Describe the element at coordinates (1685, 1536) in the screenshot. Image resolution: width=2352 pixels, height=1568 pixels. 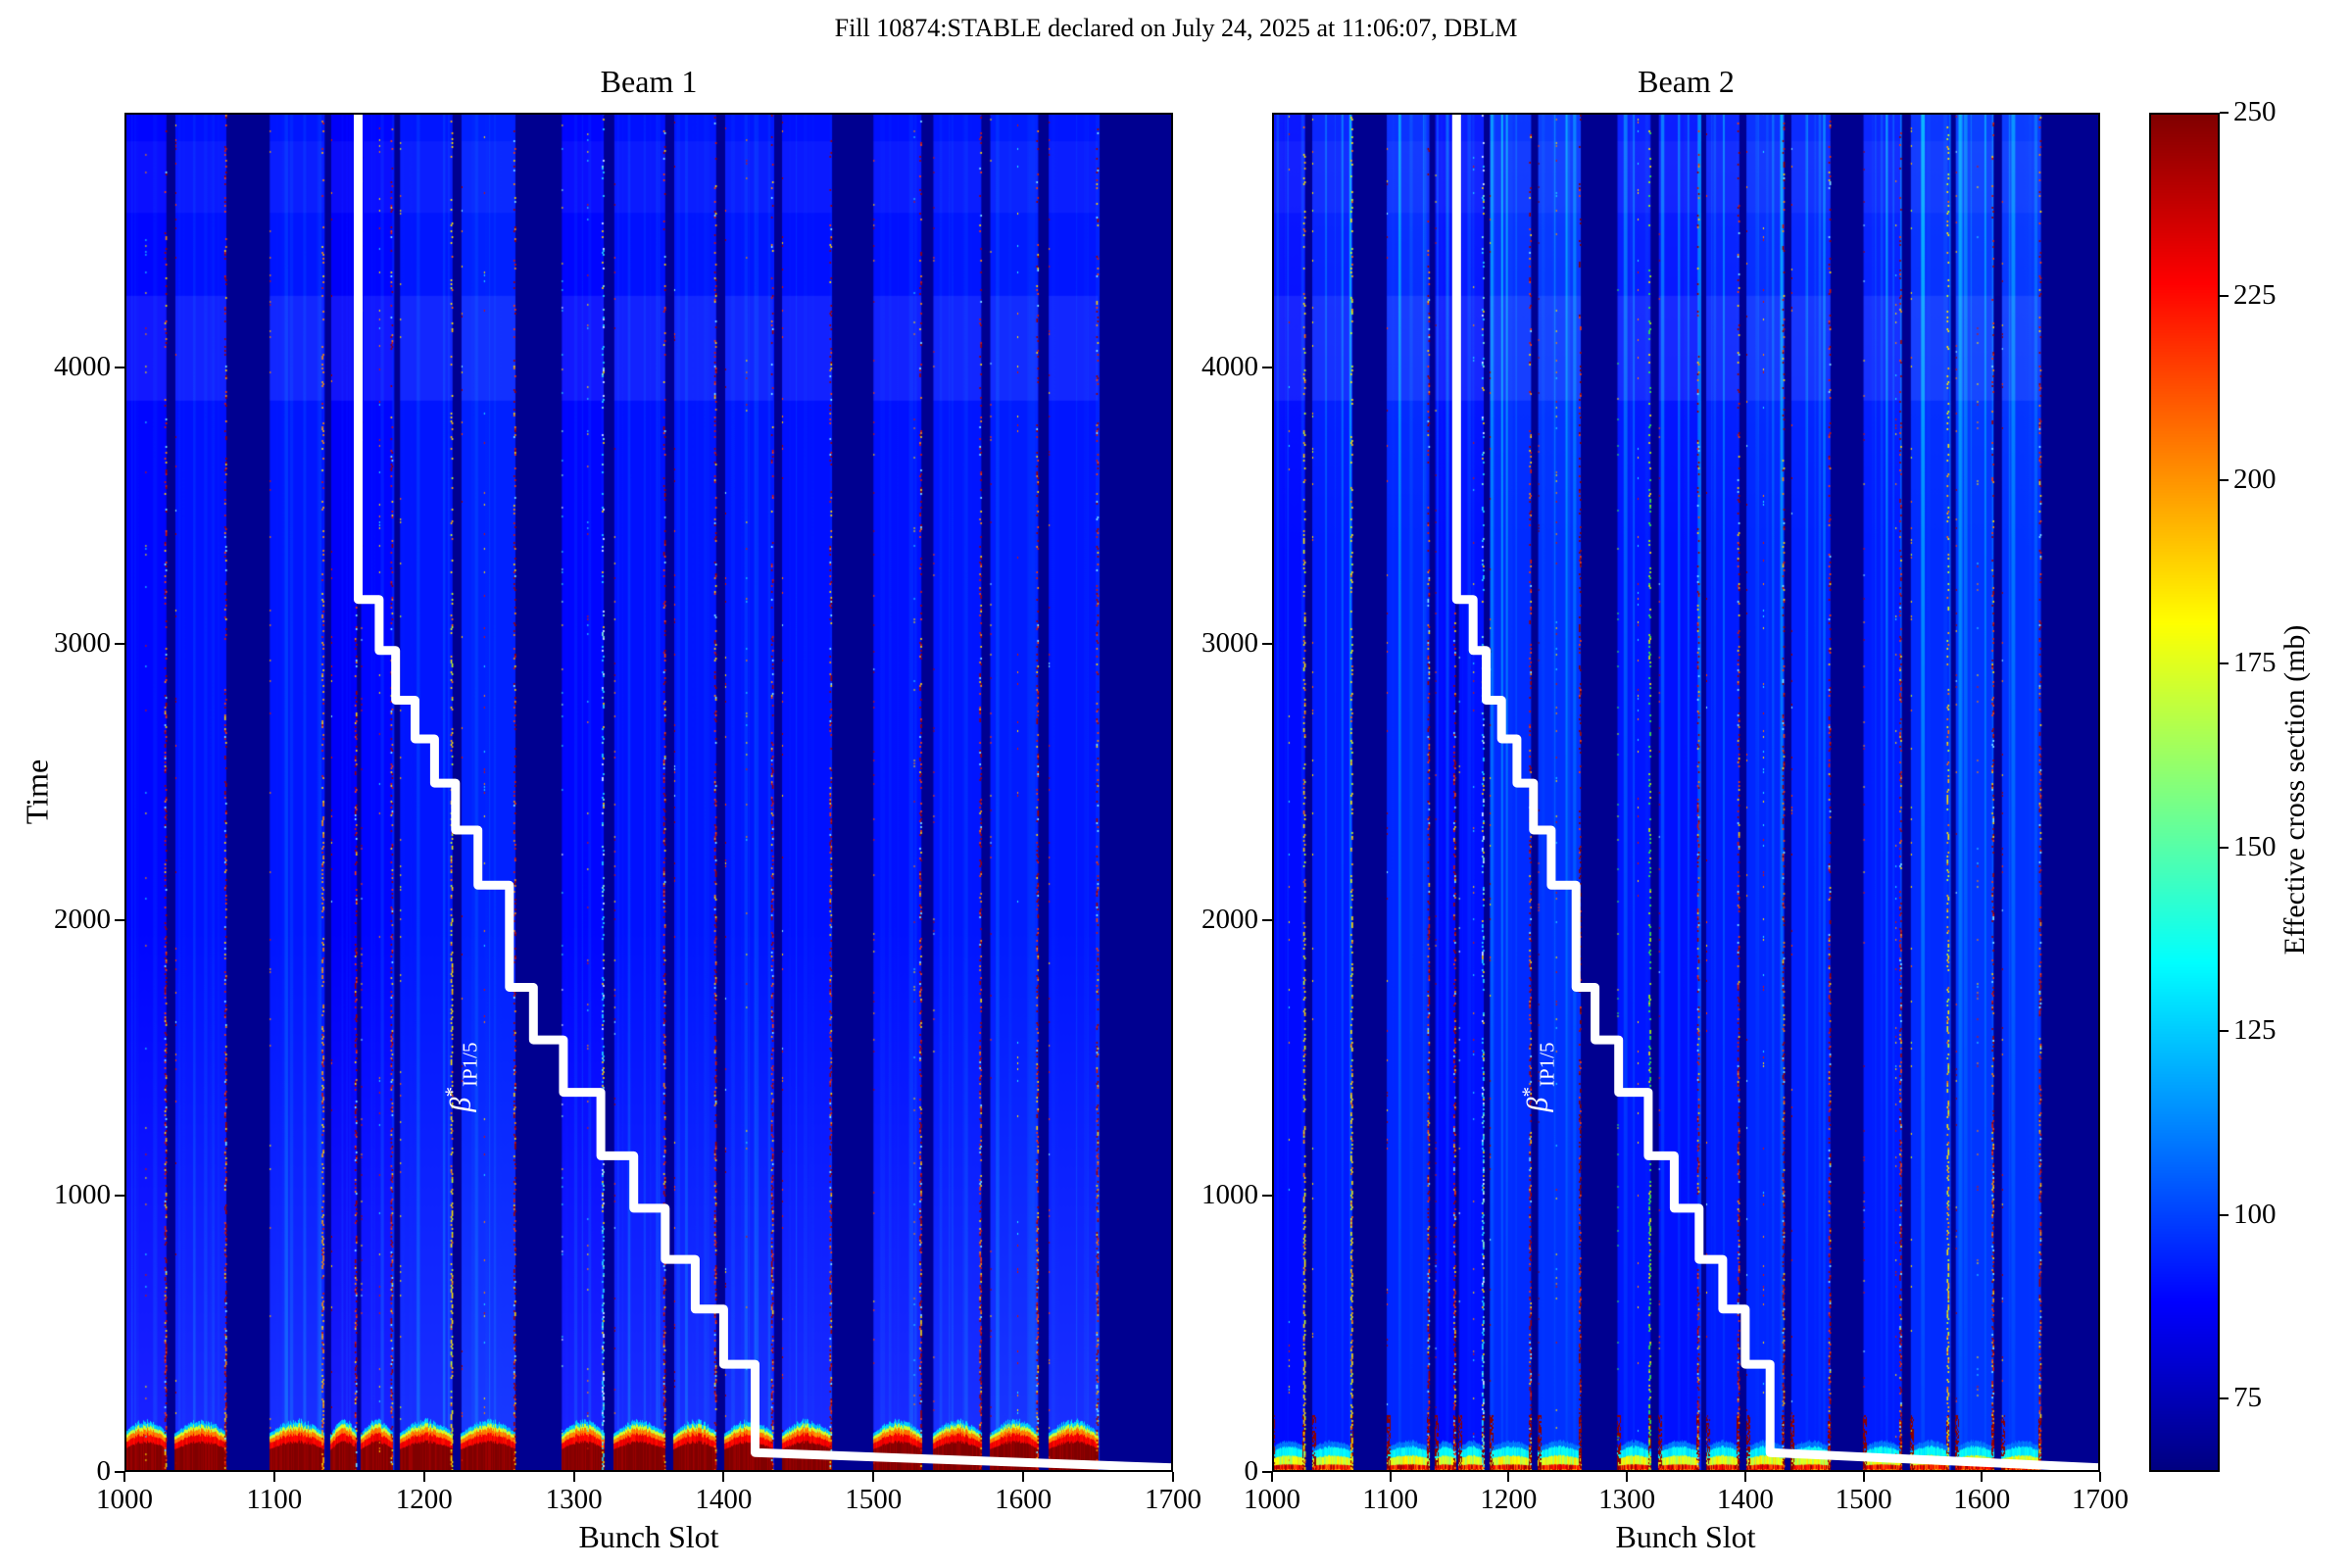
I see `beam2-x-axis-label: Bunch Slot` at that location.